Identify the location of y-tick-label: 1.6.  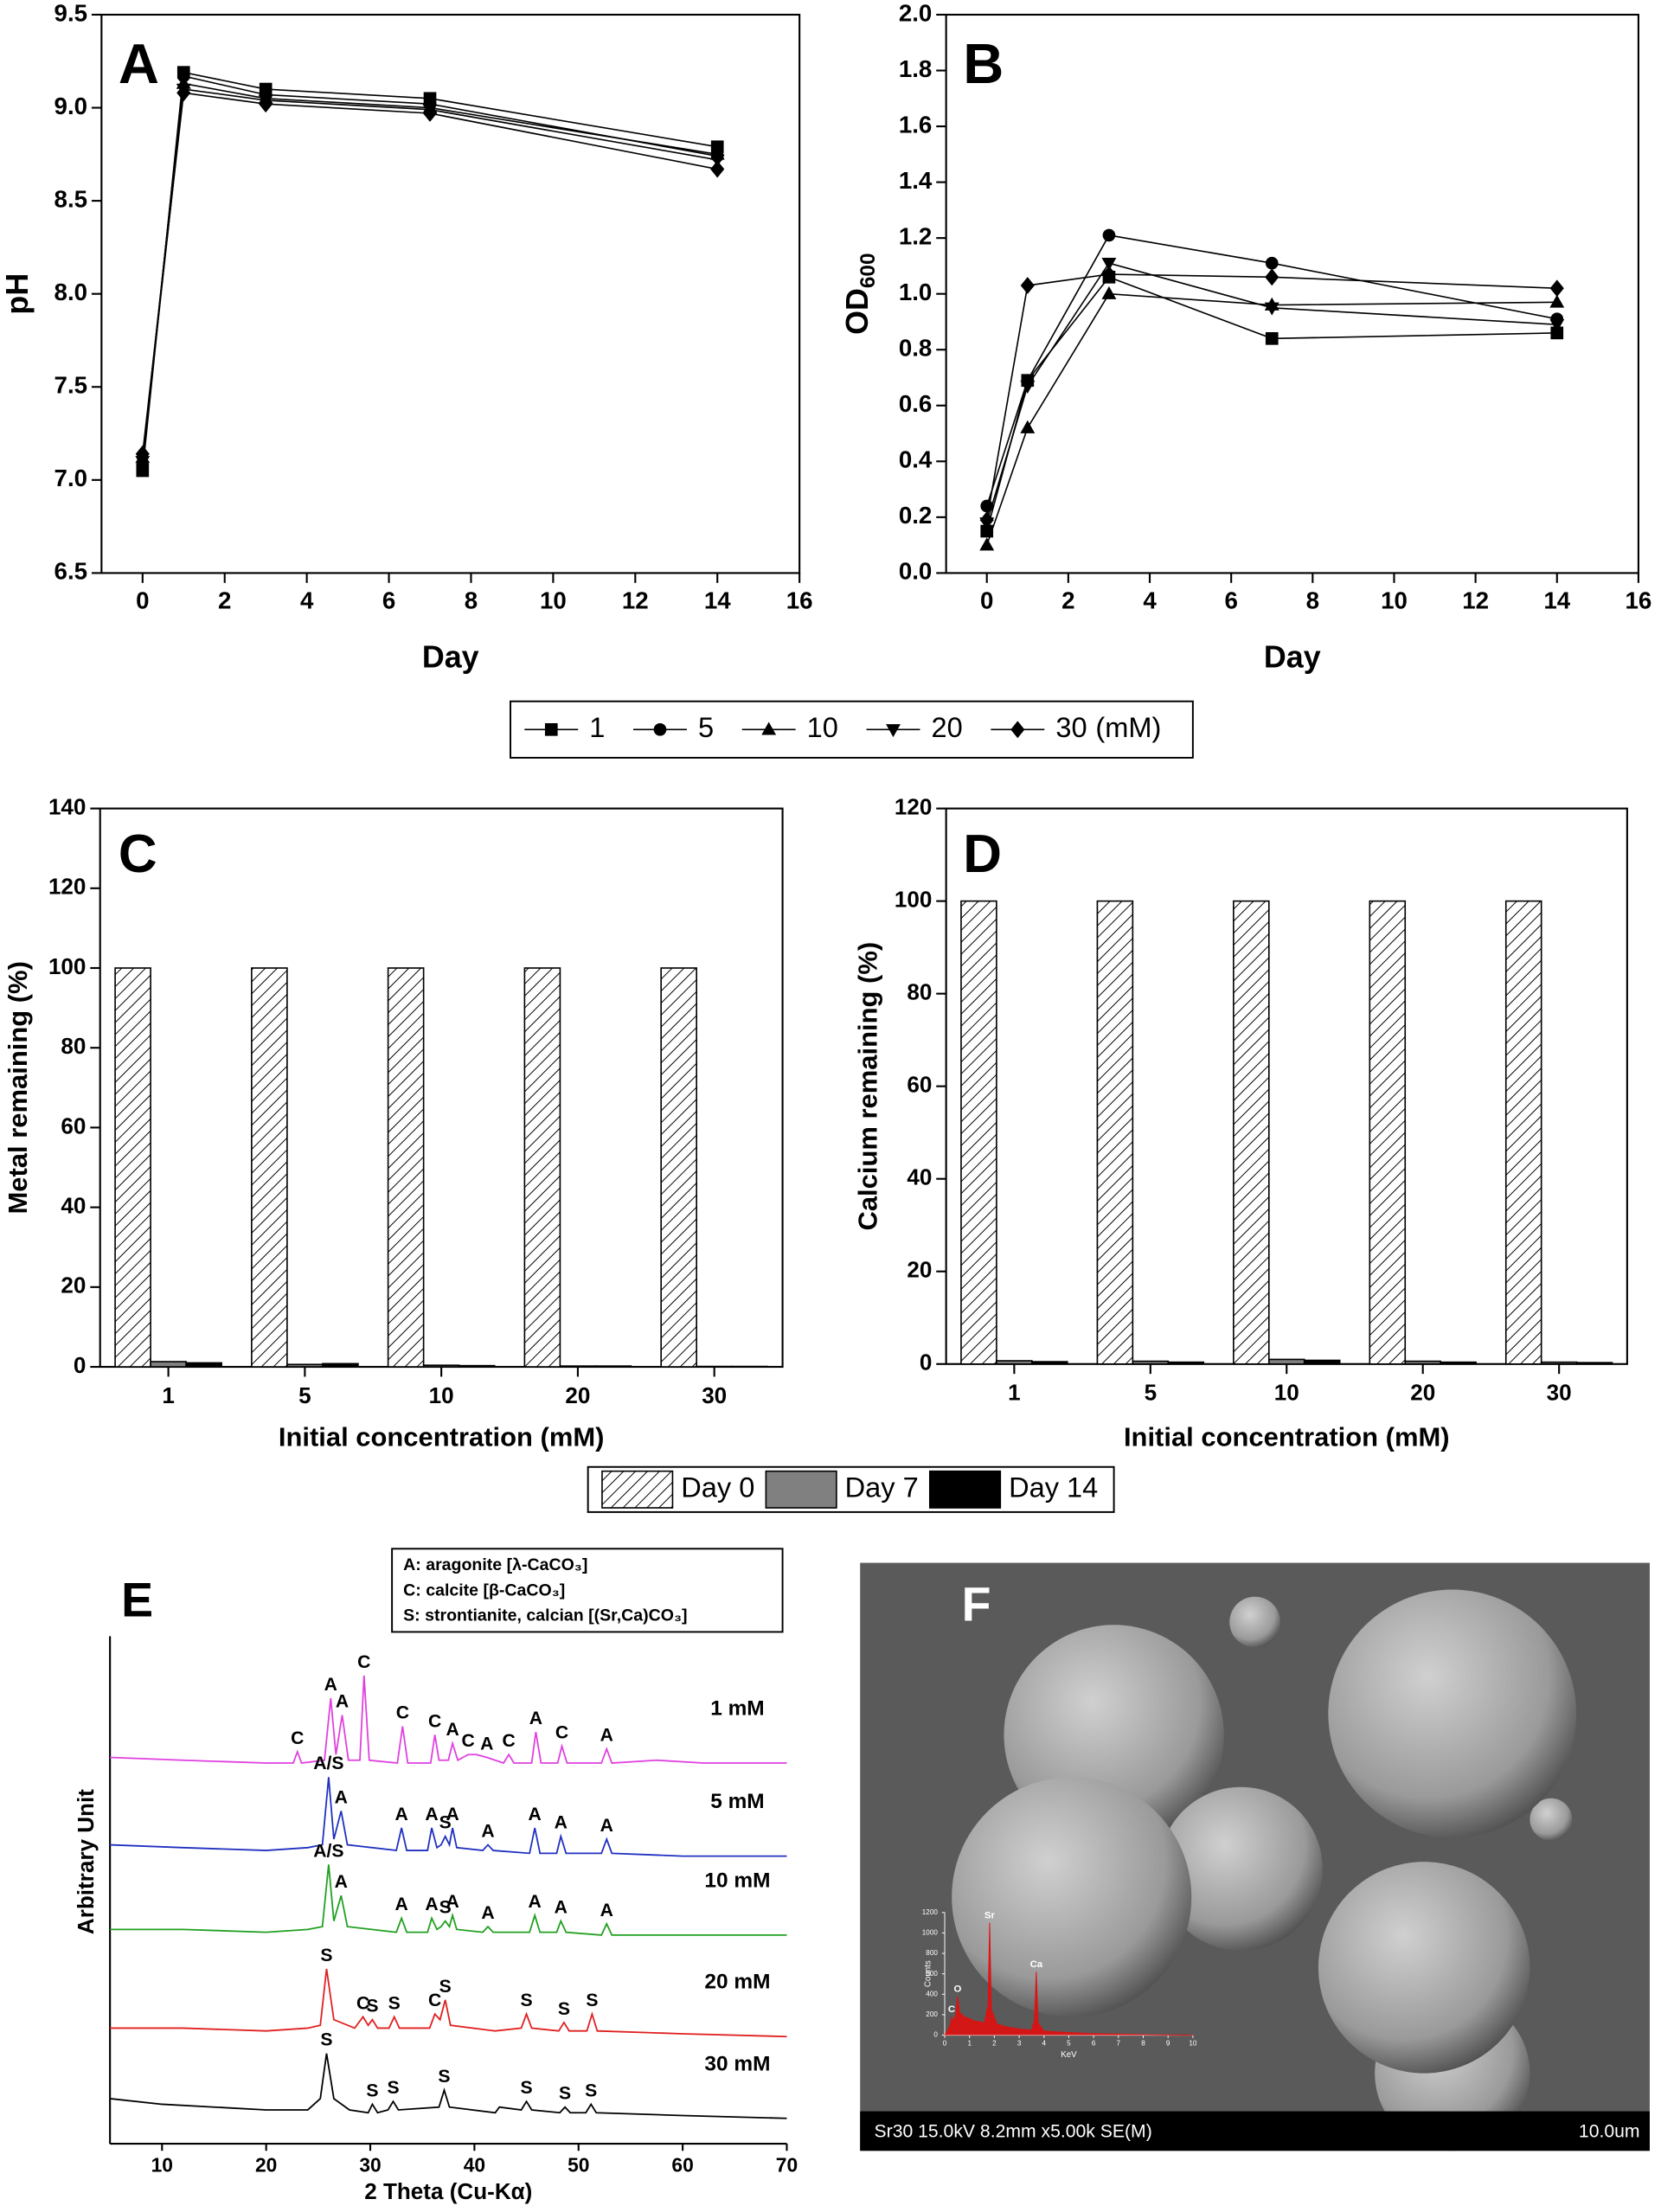
(916, 124).